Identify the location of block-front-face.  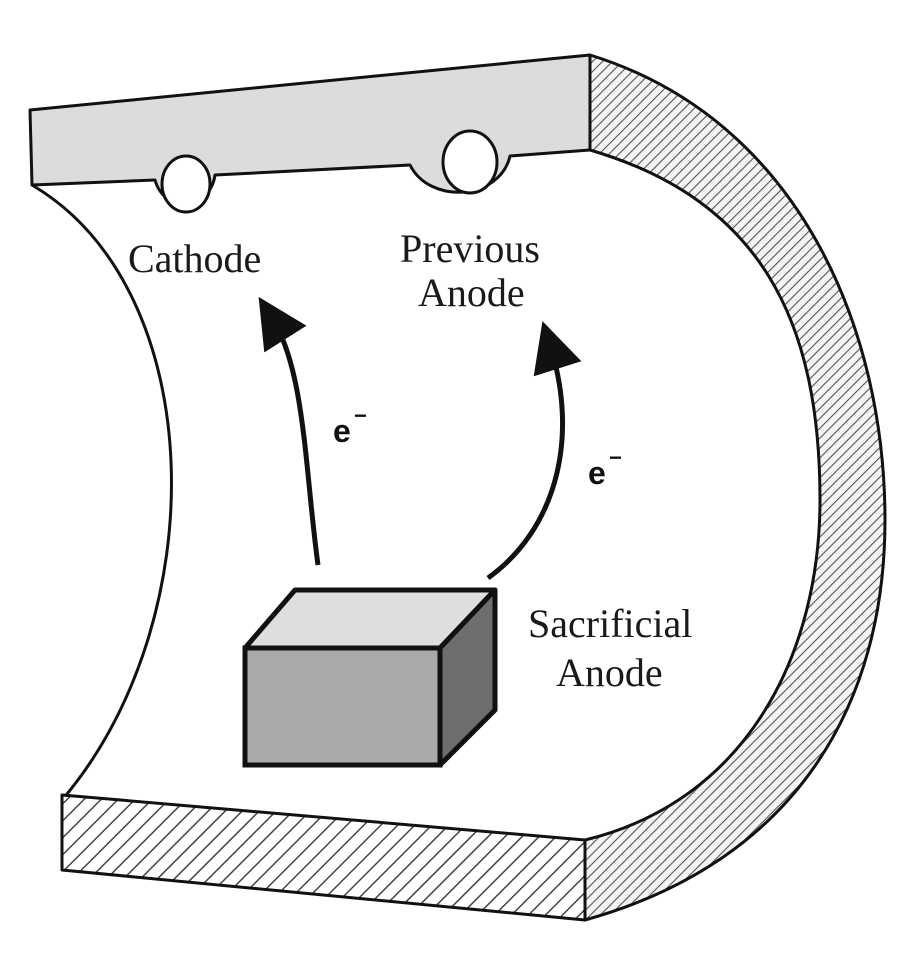
(342, 706).